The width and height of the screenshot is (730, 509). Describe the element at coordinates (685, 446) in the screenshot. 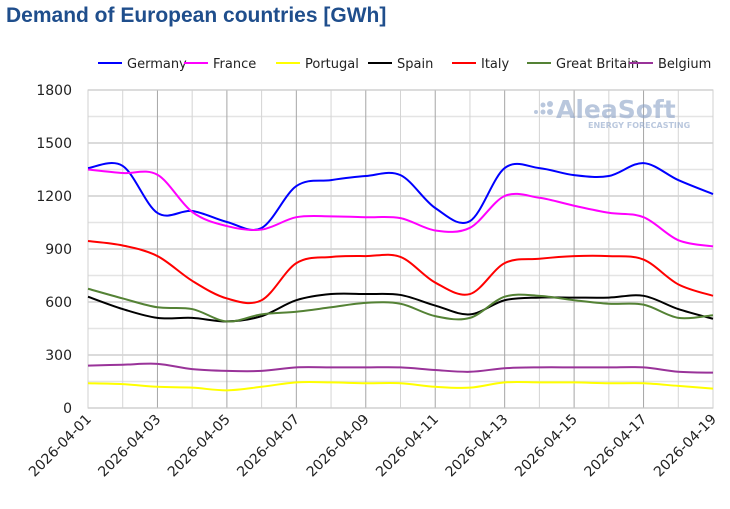

I see `x-tick-label: 2026-04-19` at that location.